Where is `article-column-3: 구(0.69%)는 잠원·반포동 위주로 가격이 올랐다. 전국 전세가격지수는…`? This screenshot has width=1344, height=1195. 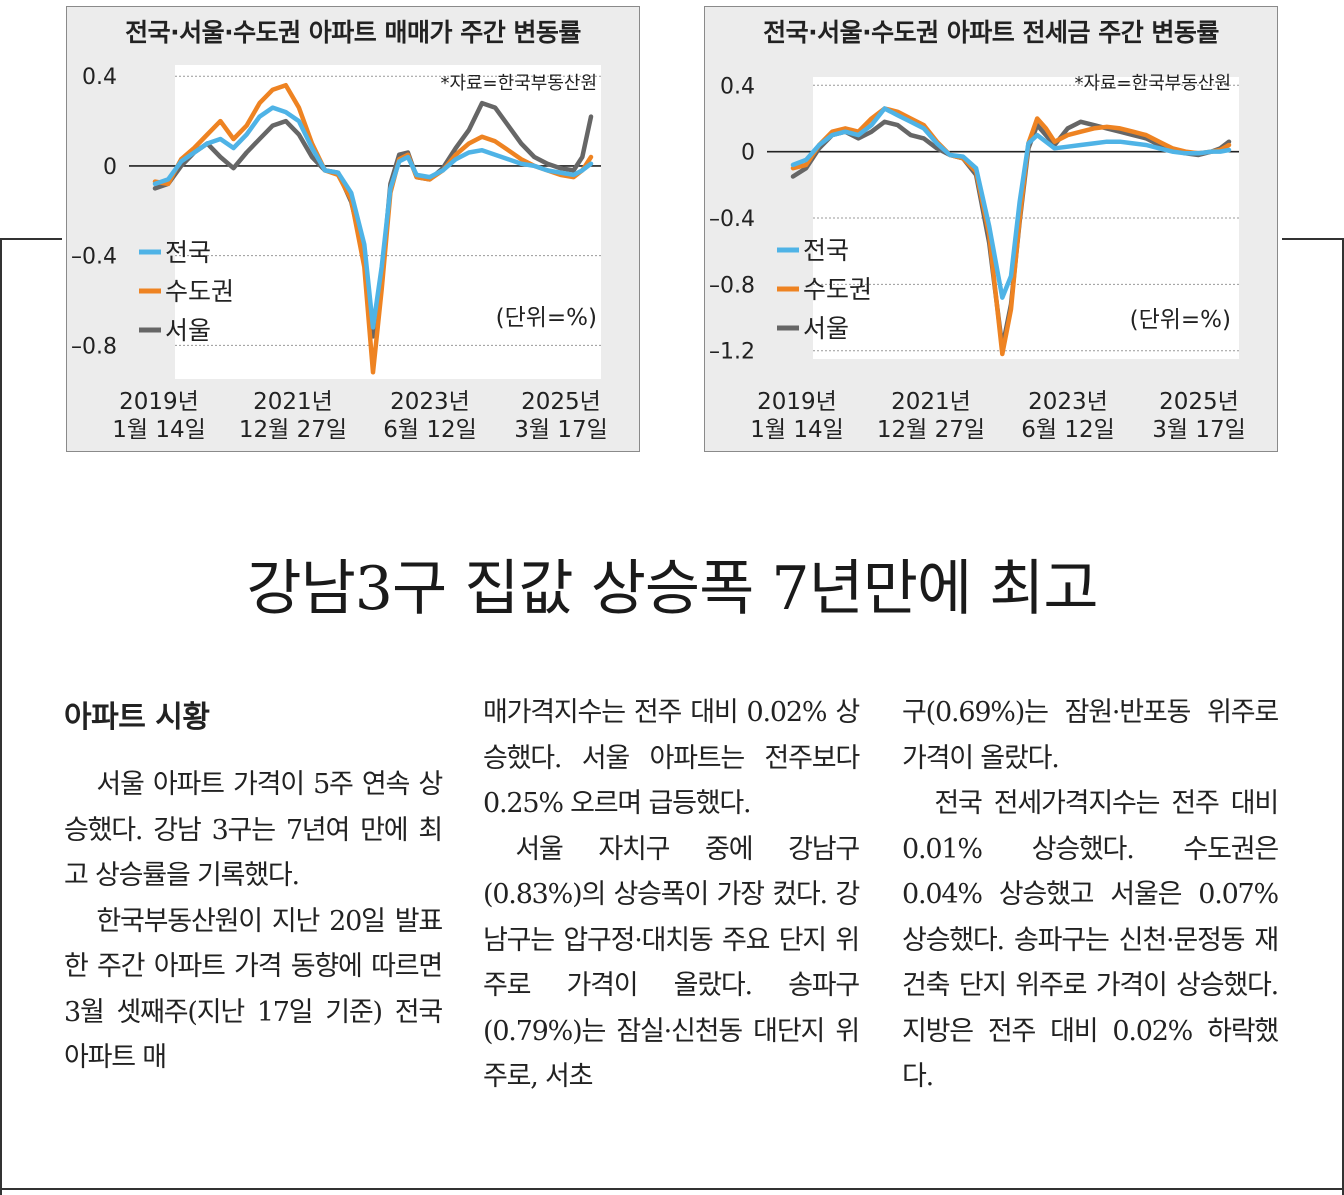
article-column-3: 구(0.69%)는 잠원·반포동 위주로 가격이 올랐다. 전국 전세가격지수는… is located at coordinates (1090, 895).